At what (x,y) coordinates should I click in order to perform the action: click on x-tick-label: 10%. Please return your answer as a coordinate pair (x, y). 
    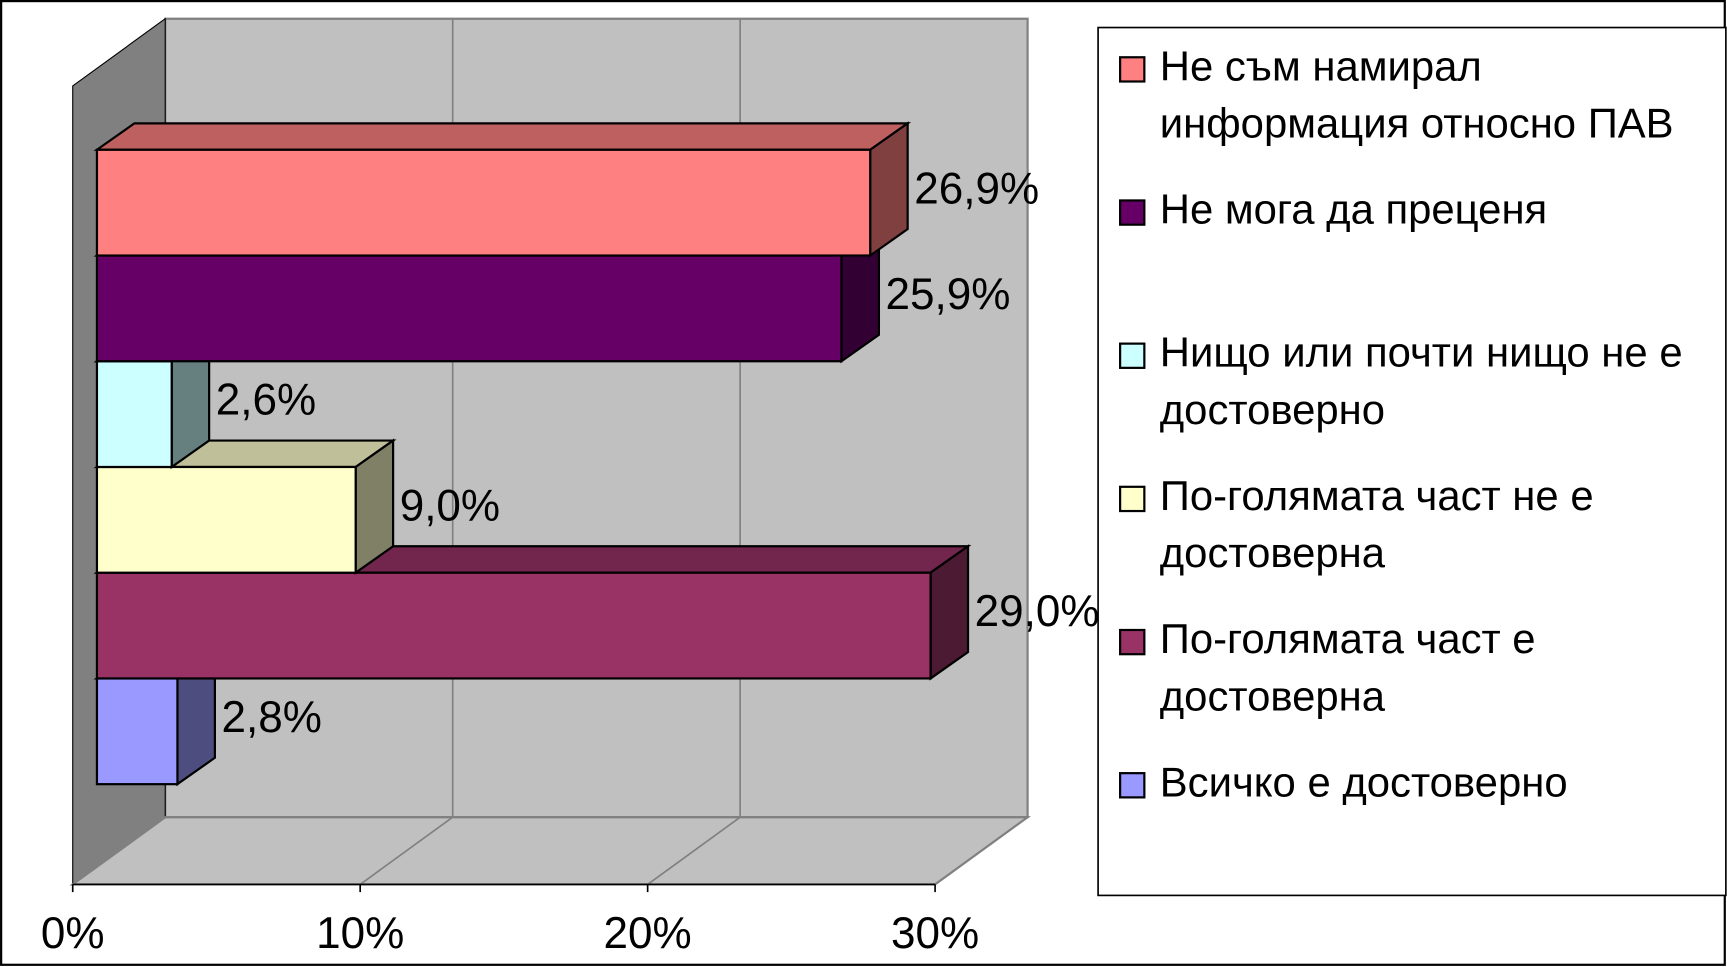
    Looking at the image, I should click on (360, 933).